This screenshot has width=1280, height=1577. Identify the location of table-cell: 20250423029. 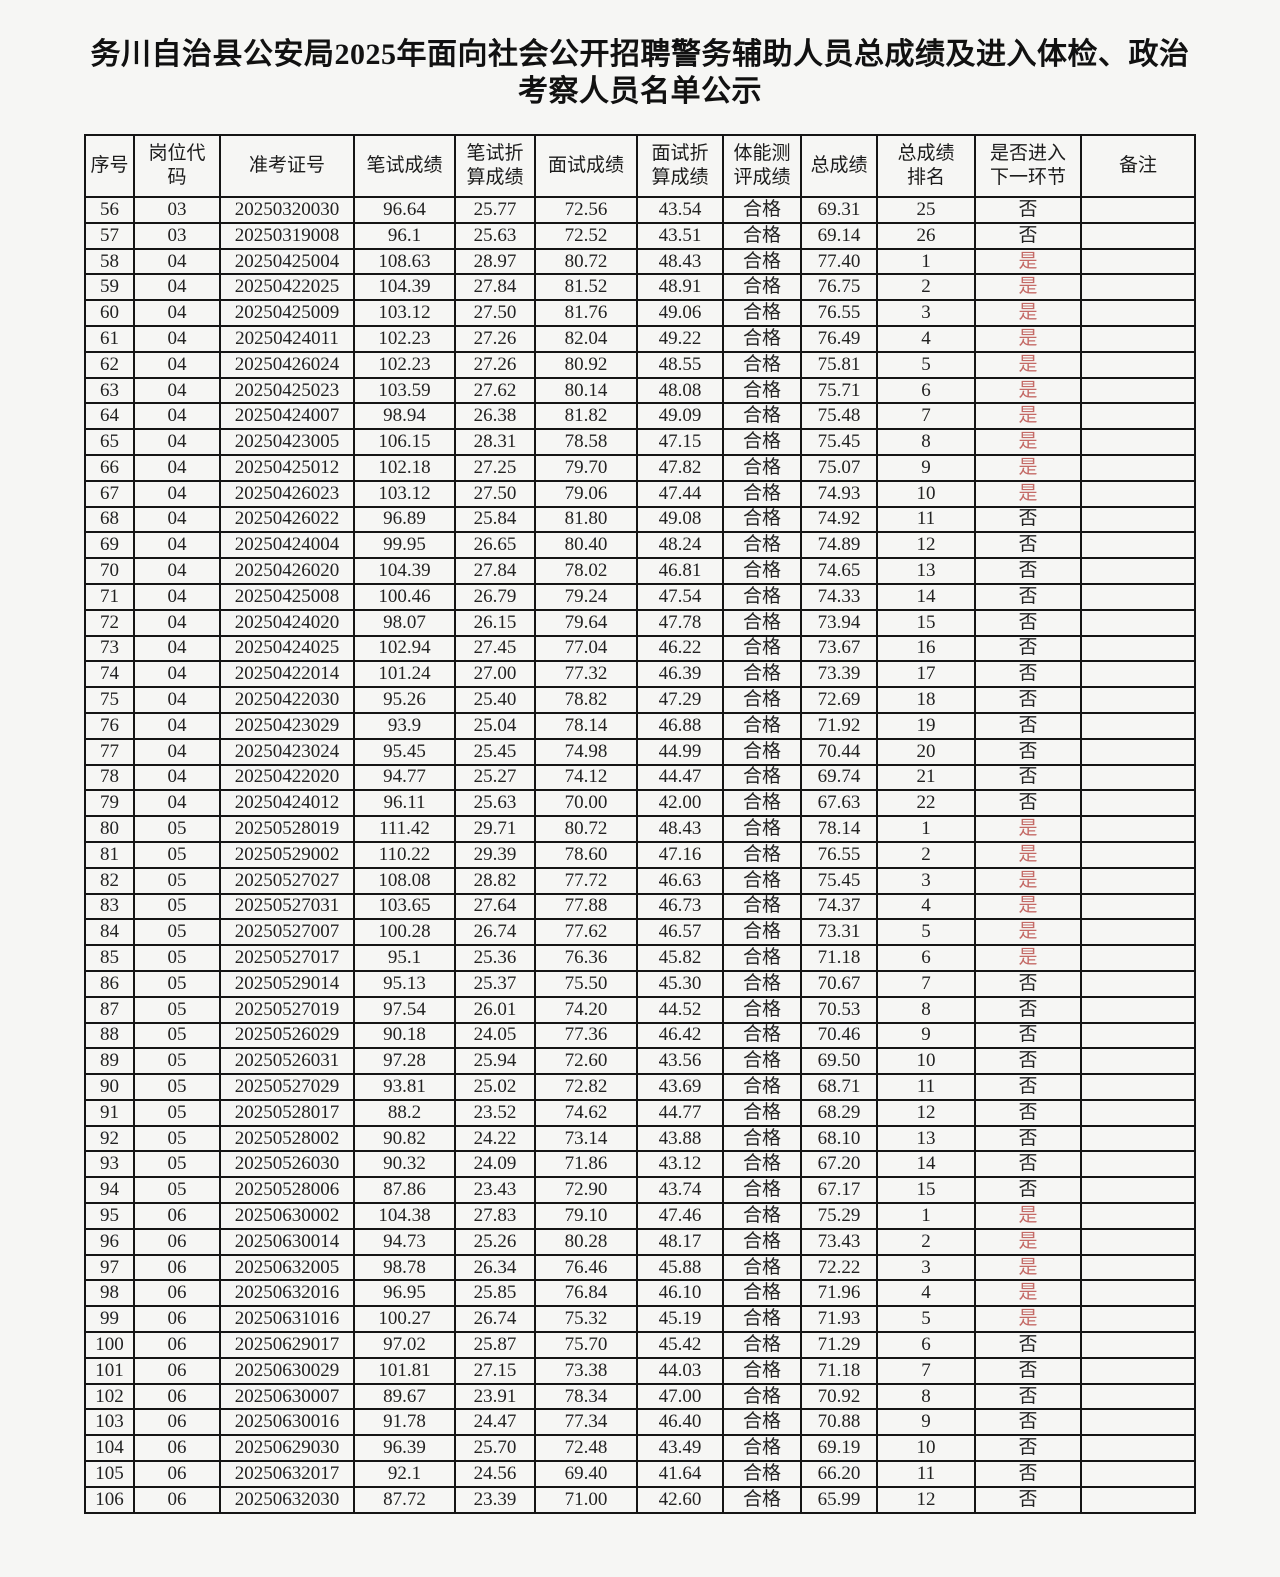
(287, 725).